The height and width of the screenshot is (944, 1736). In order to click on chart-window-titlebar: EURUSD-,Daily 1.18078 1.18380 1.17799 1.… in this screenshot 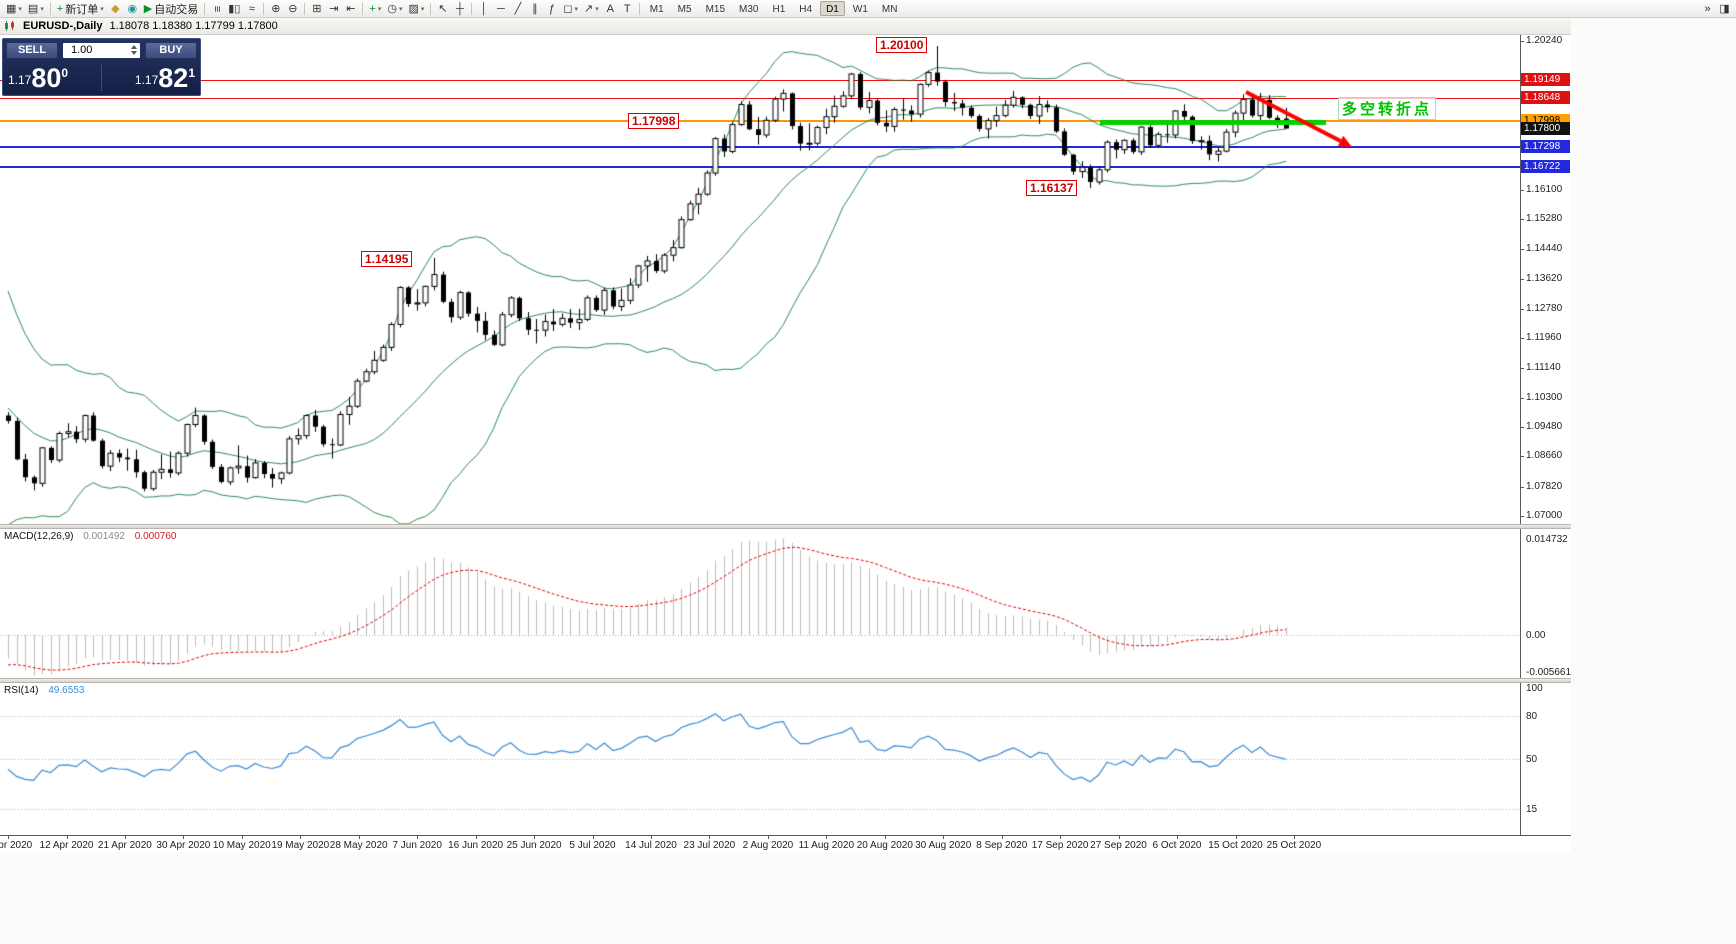, I will do `click(785, 26)`.